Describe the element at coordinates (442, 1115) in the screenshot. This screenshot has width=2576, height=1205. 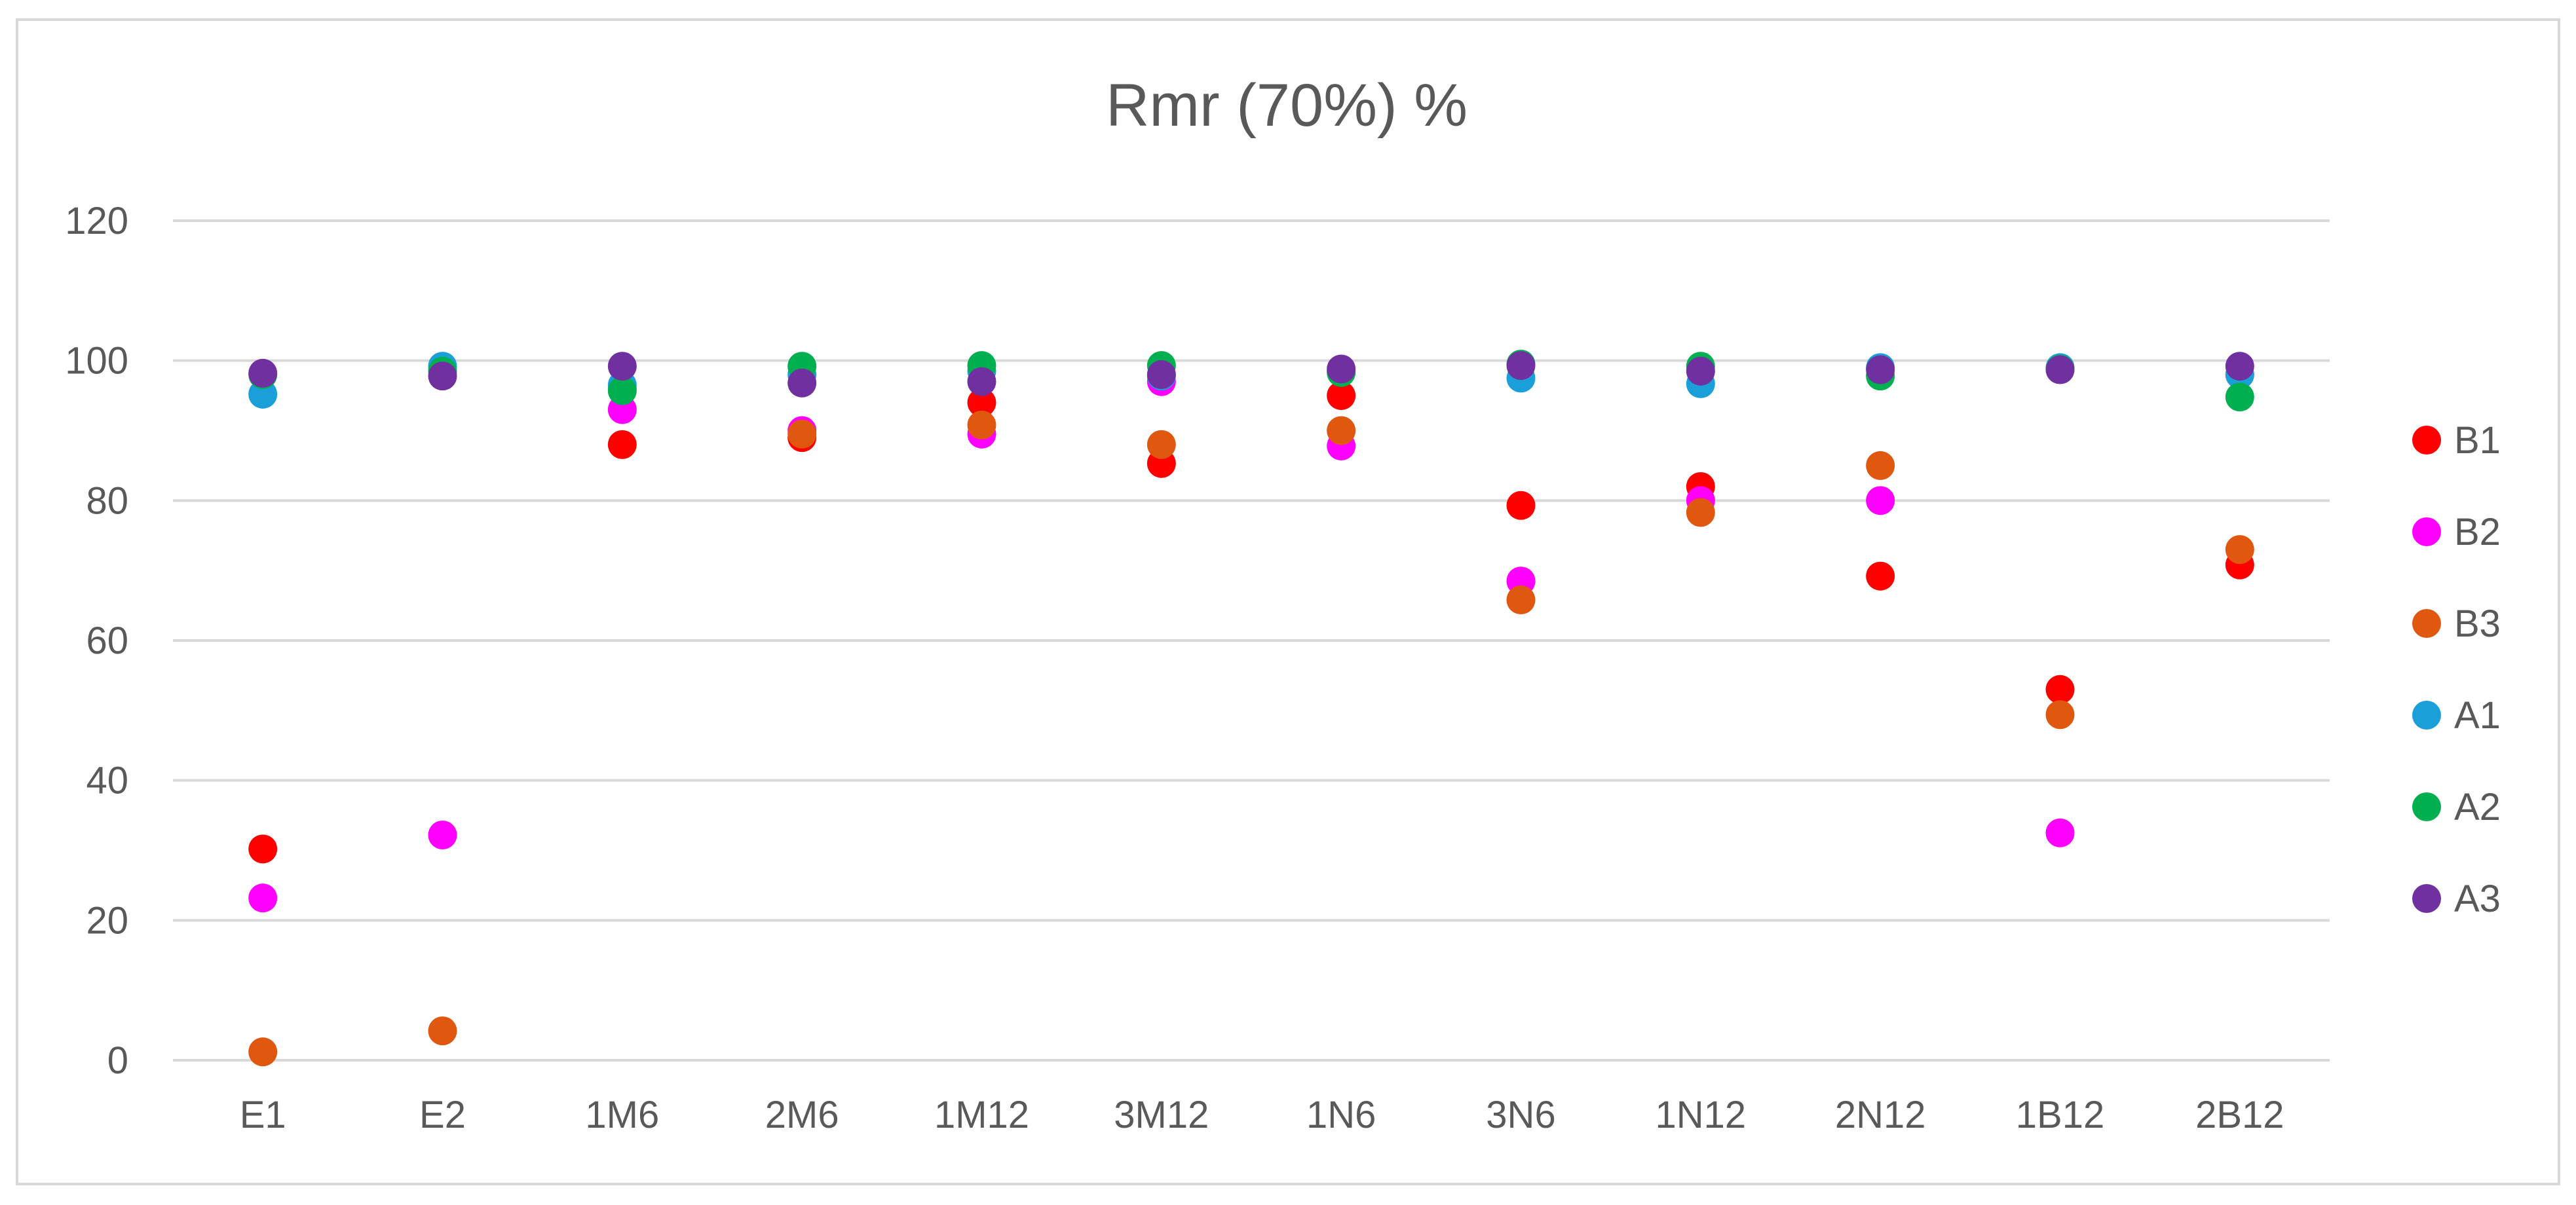
I see `x-tick-label: E2` at that location.